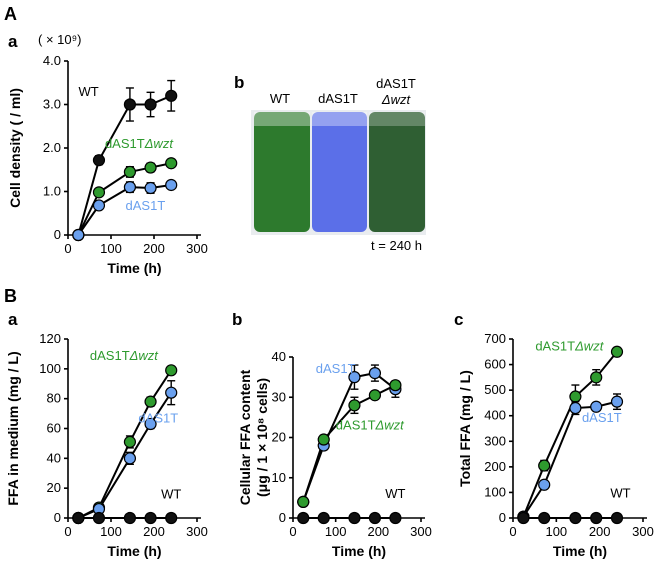  I want to click on y-tick-label: 700, so click(495, 338).